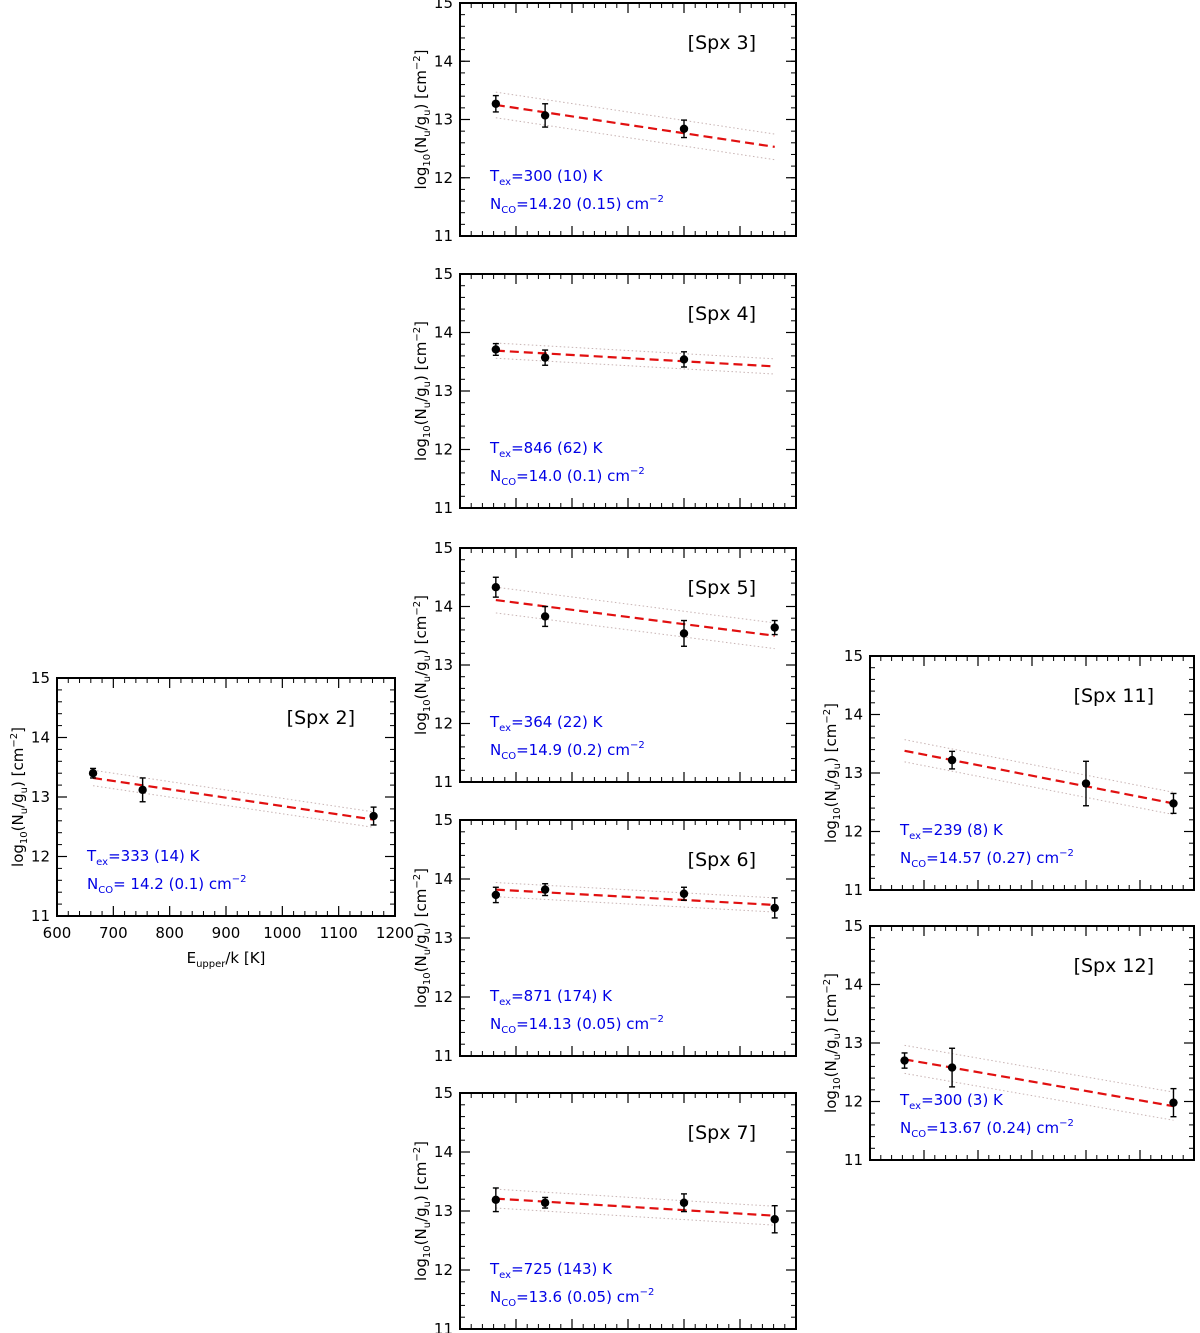  What do you see at coordinates (987, 859) in the screenshot?
I see `nco-annotation: NCO=14.57 (0.27) cm−2` at bounding box center [987, 859].